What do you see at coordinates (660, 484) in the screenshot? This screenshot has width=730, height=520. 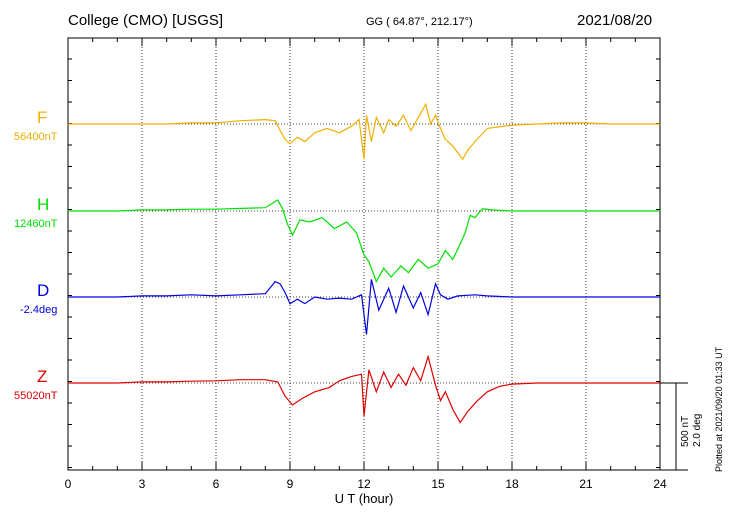 I see `x-tick-label: 24` at bounding box center [660, 484].